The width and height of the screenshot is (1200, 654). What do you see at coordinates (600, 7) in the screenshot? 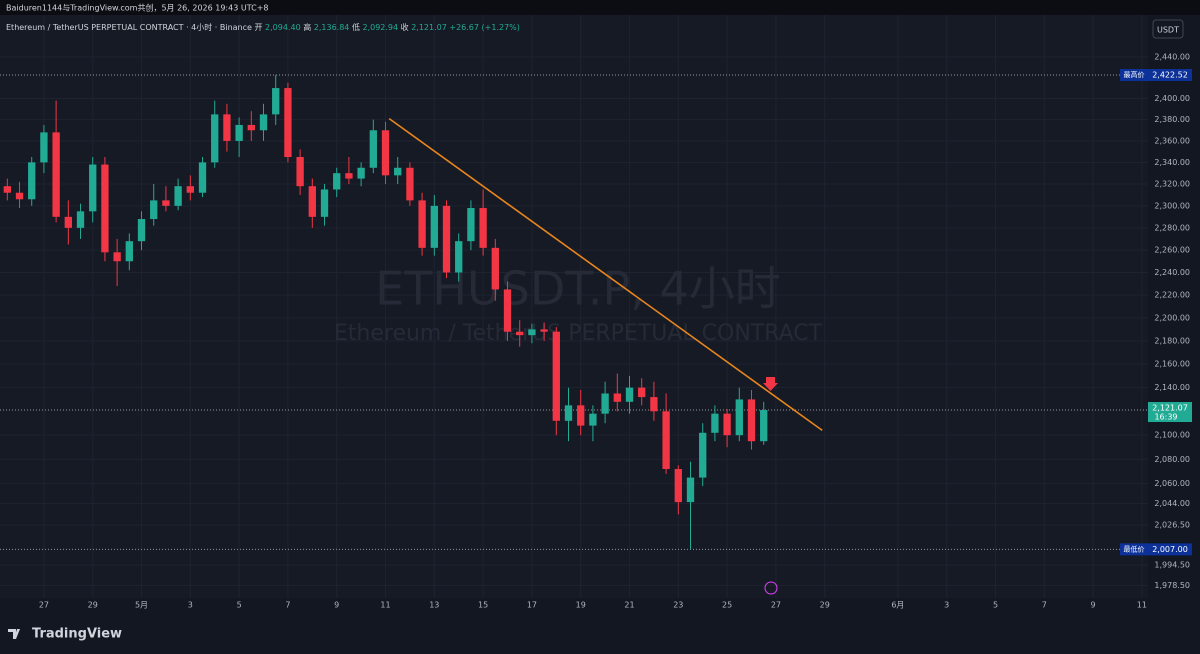
I see `header-bar` at bounding box center [600, 7].